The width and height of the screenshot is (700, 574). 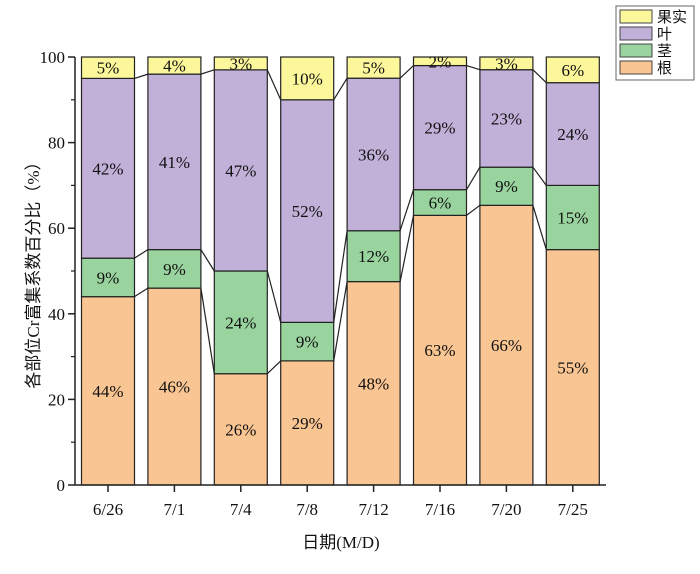 What do you see at coordinates (664, 68) in the screenshot?
I see `legend-label: 根` at bounding box center [664, 68].